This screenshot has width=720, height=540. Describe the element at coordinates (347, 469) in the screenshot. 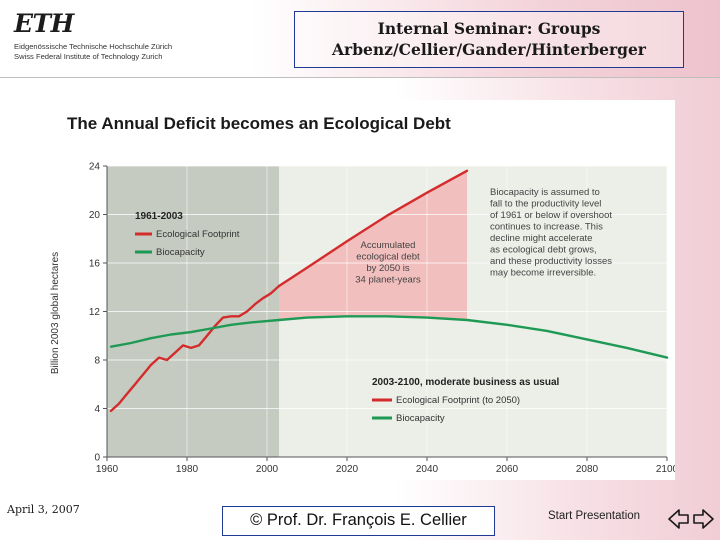

I see `x-tick-label: 2020` at that location.